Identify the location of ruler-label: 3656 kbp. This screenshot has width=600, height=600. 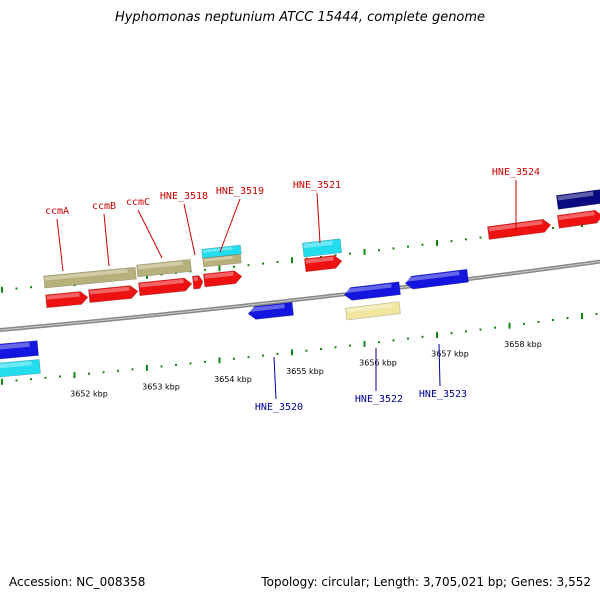
(378, 362).